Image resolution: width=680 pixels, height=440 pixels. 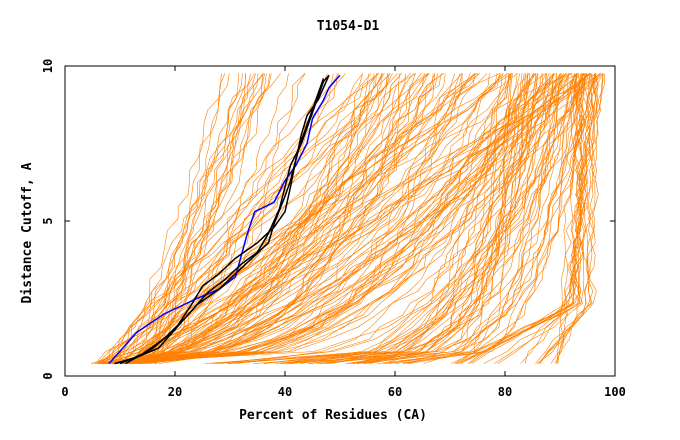 I want to click on y-tick-label: 10, so click(x=48, y=66).